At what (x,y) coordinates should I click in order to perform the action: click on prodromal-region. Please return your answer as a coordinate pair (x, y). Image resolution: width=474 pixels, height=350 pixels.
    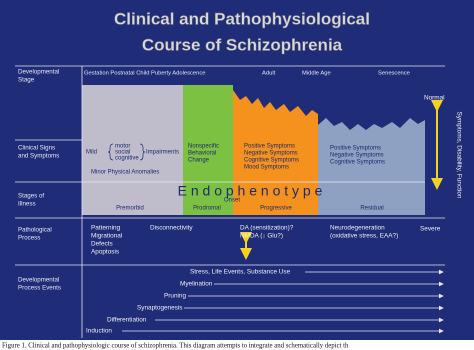
    Looking at the image, I should click on (208, 150).